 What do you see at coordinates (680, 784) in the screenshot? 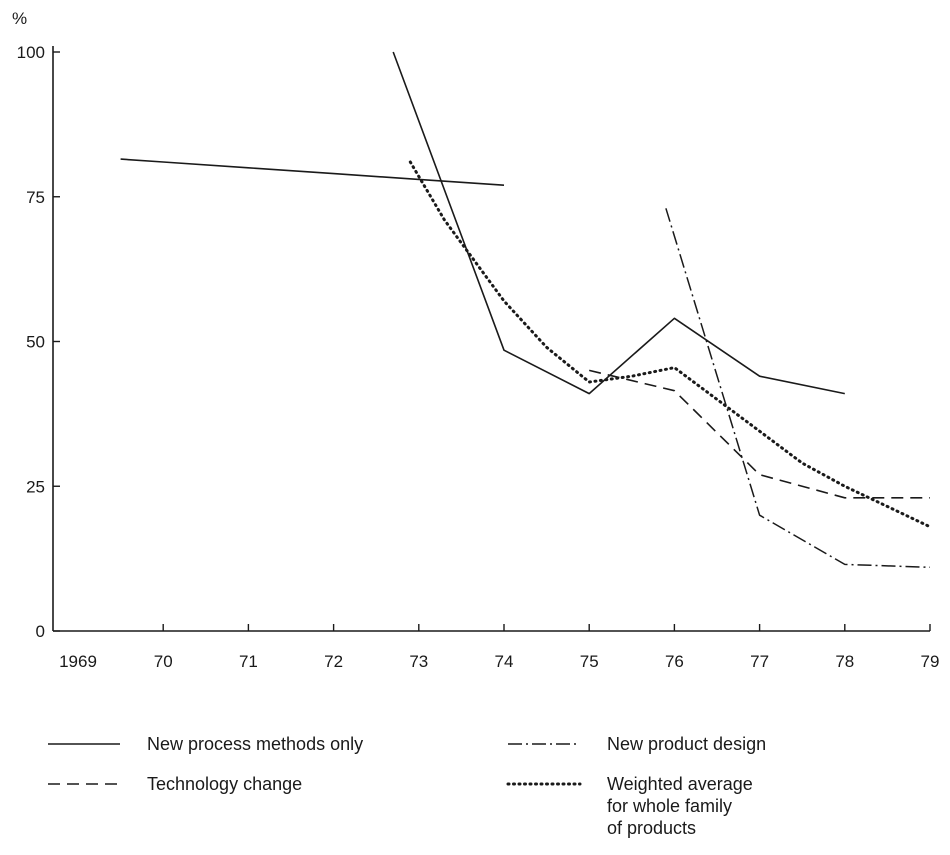
I see `legend-label: Weighted average` at bounding box center [680, 784].